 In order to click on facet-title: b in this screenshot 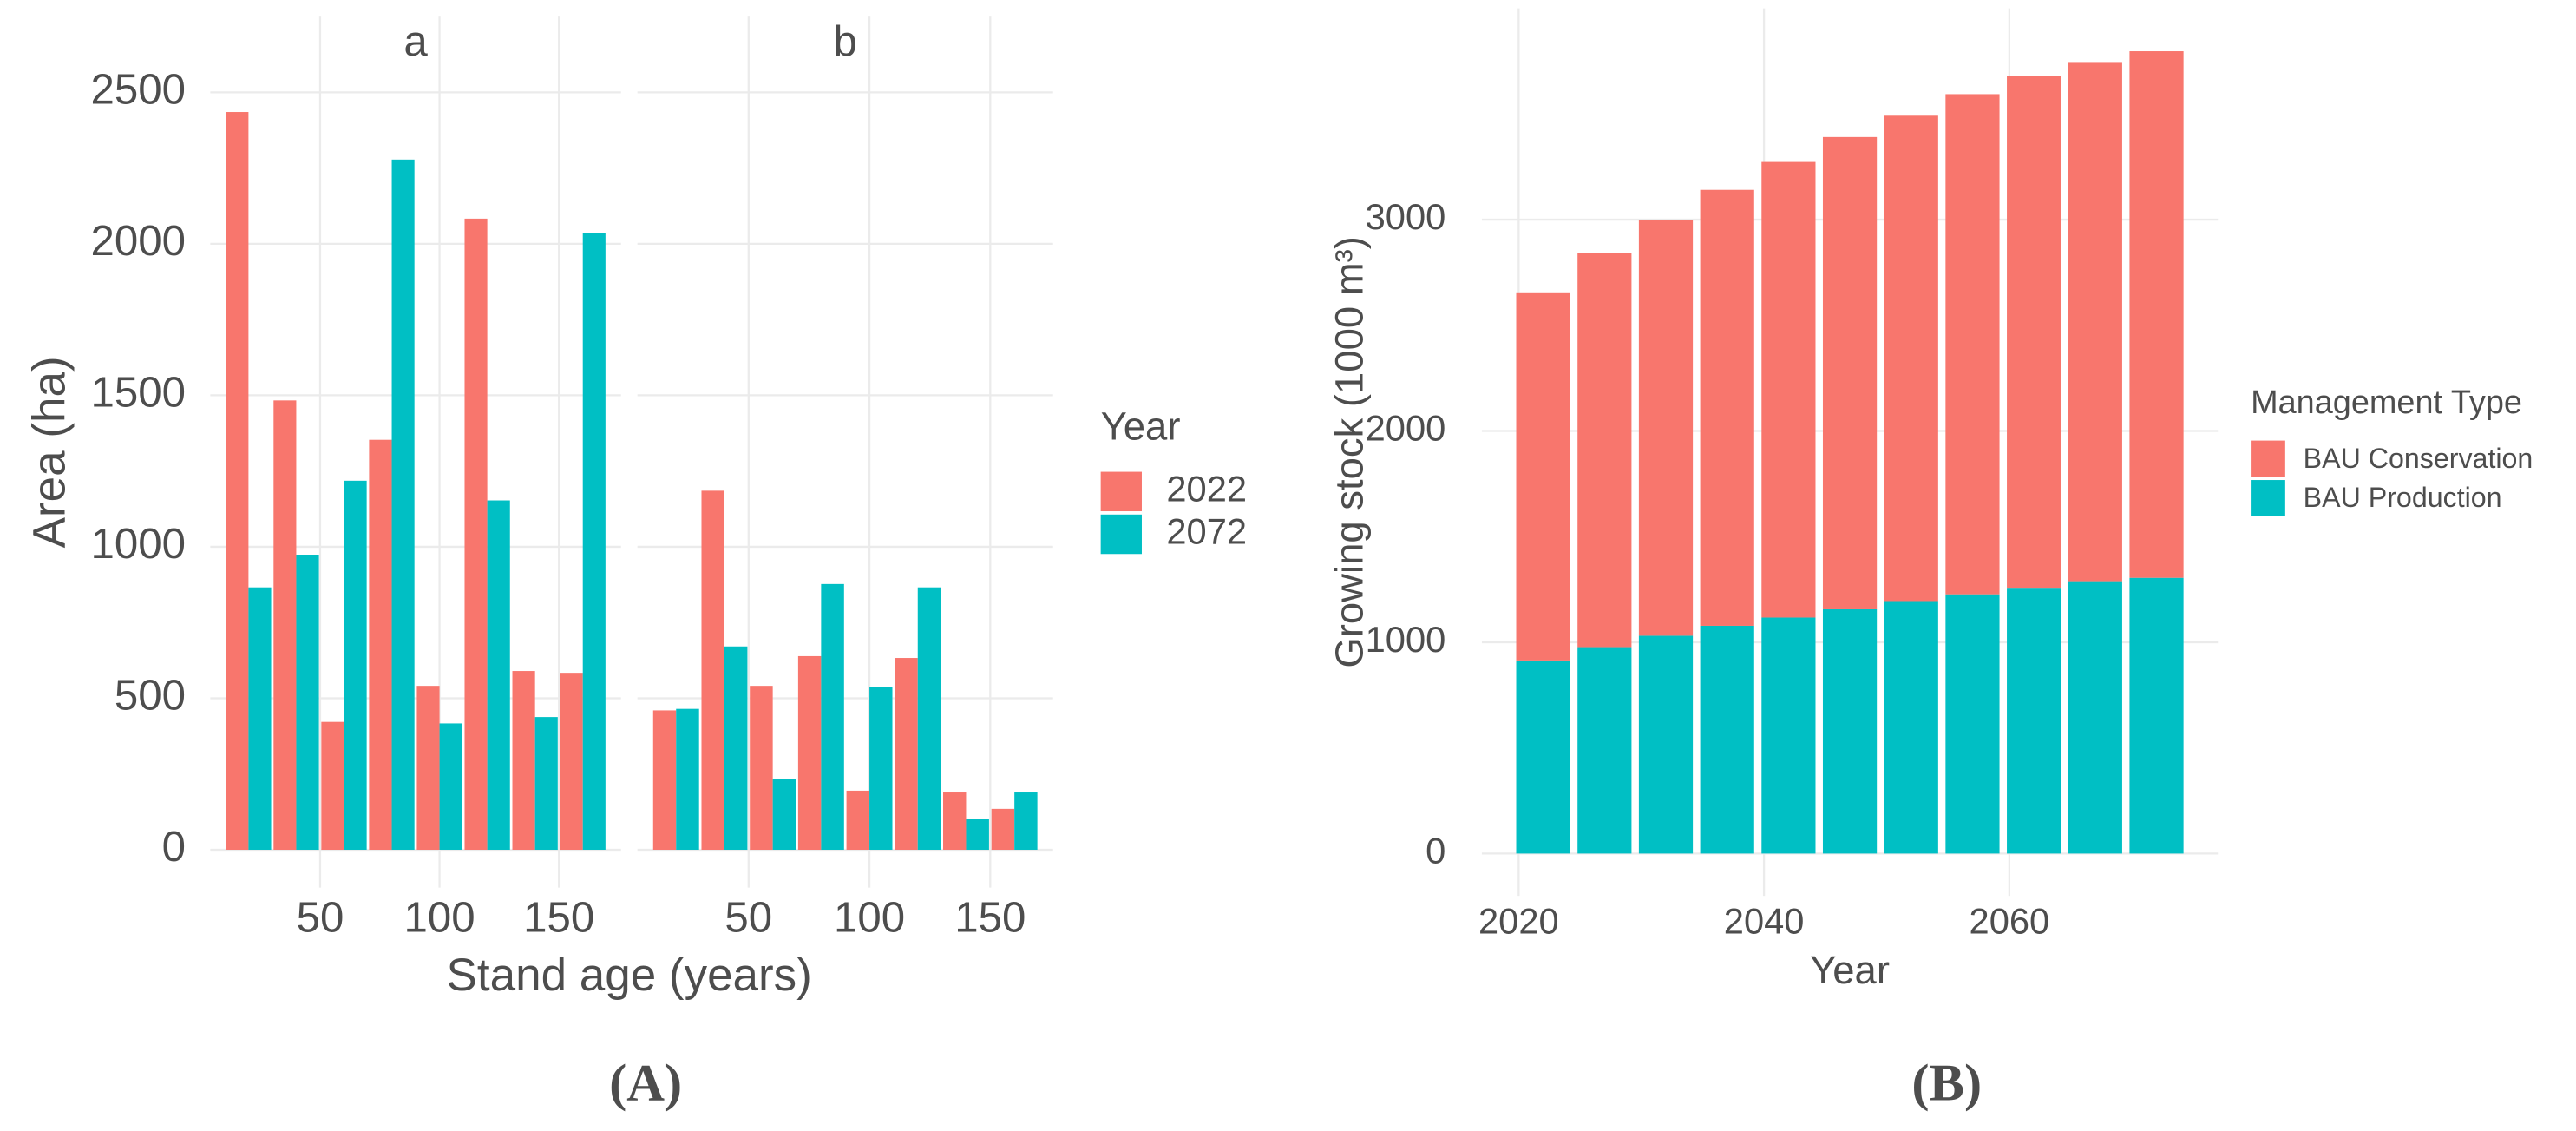, I will do `click(845, 41)`.